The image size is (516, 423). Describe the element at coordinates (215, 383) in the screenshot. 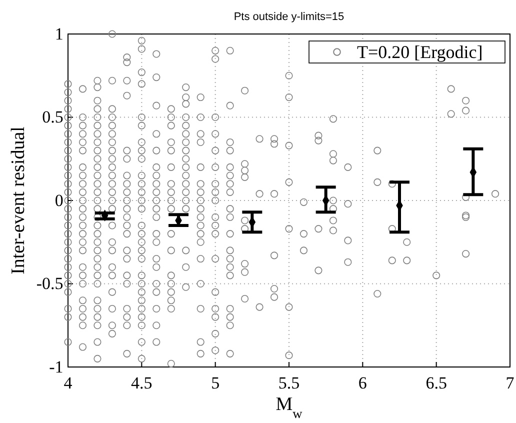

I see `x-tick-label: 5` at that location.